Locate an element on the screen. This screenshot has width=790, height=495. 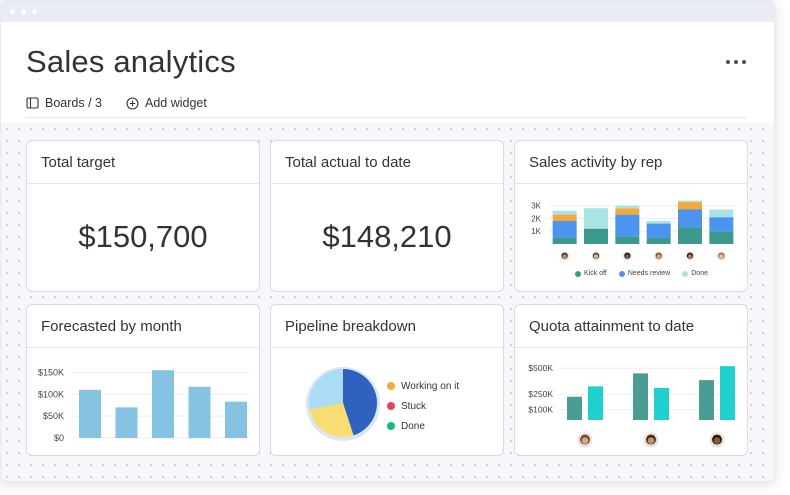
pipeline-legend: Working on it Stuck Done is located at coordinates (423, 406).